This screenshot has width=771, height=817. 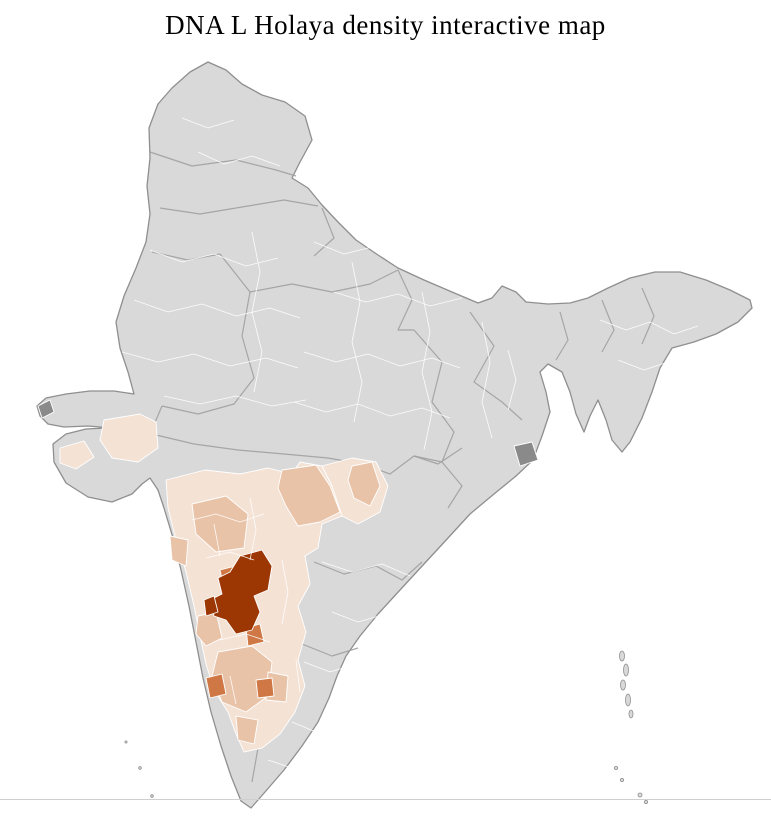 I want to click on district-borders-overlay, so click(x=246, y=601).